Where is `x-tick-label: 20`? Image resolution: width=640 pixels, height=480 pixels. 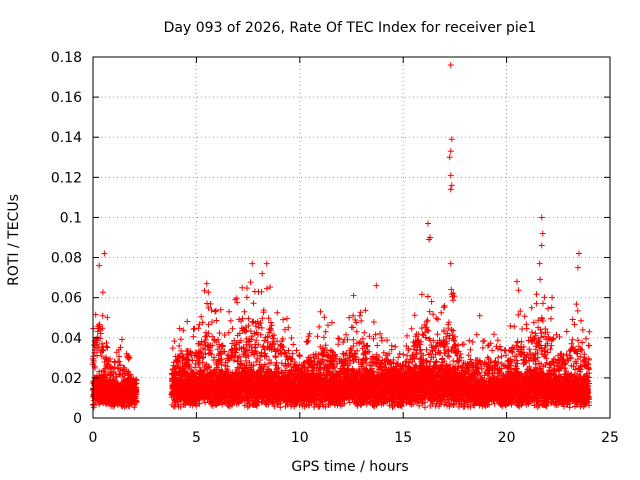
x-tick-label: 20 is located at coordinates (507, 438).